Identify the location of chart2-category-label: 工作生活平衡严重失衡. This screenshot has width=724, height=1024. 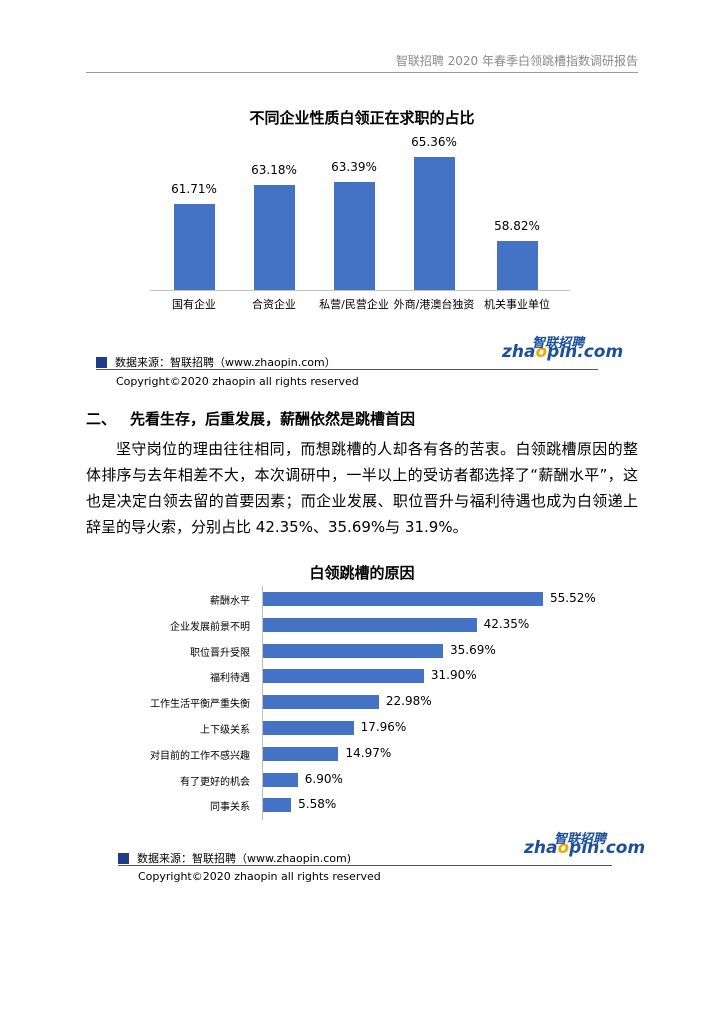
(200, 705).